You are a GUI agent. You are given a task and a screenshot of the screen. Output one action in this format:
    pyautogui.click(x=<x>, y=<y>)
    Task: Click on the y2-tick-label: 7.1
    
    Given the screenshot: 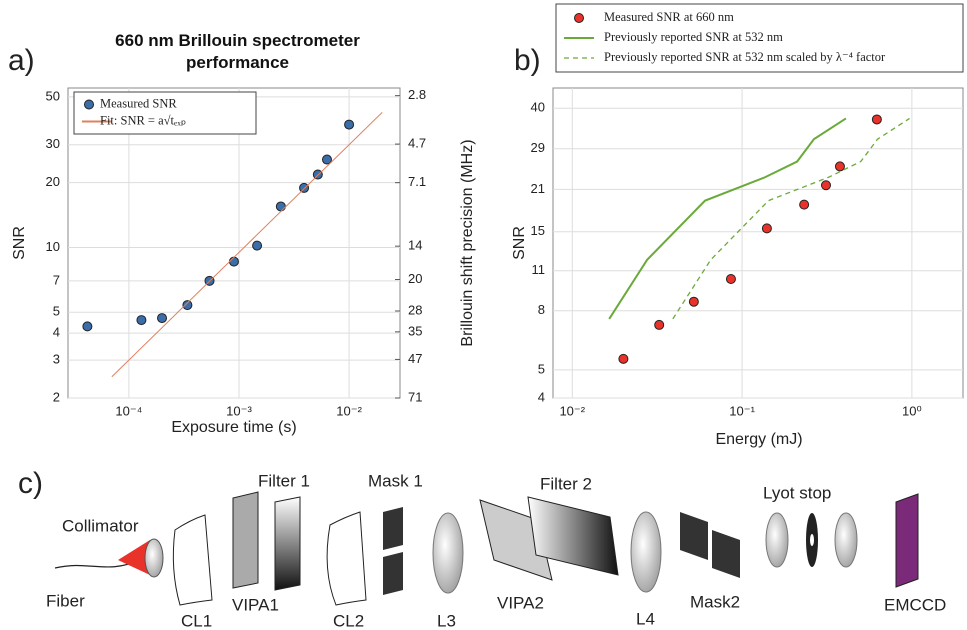 What is the action you would take?
    pyautogui.click(x=417, y=181)
    